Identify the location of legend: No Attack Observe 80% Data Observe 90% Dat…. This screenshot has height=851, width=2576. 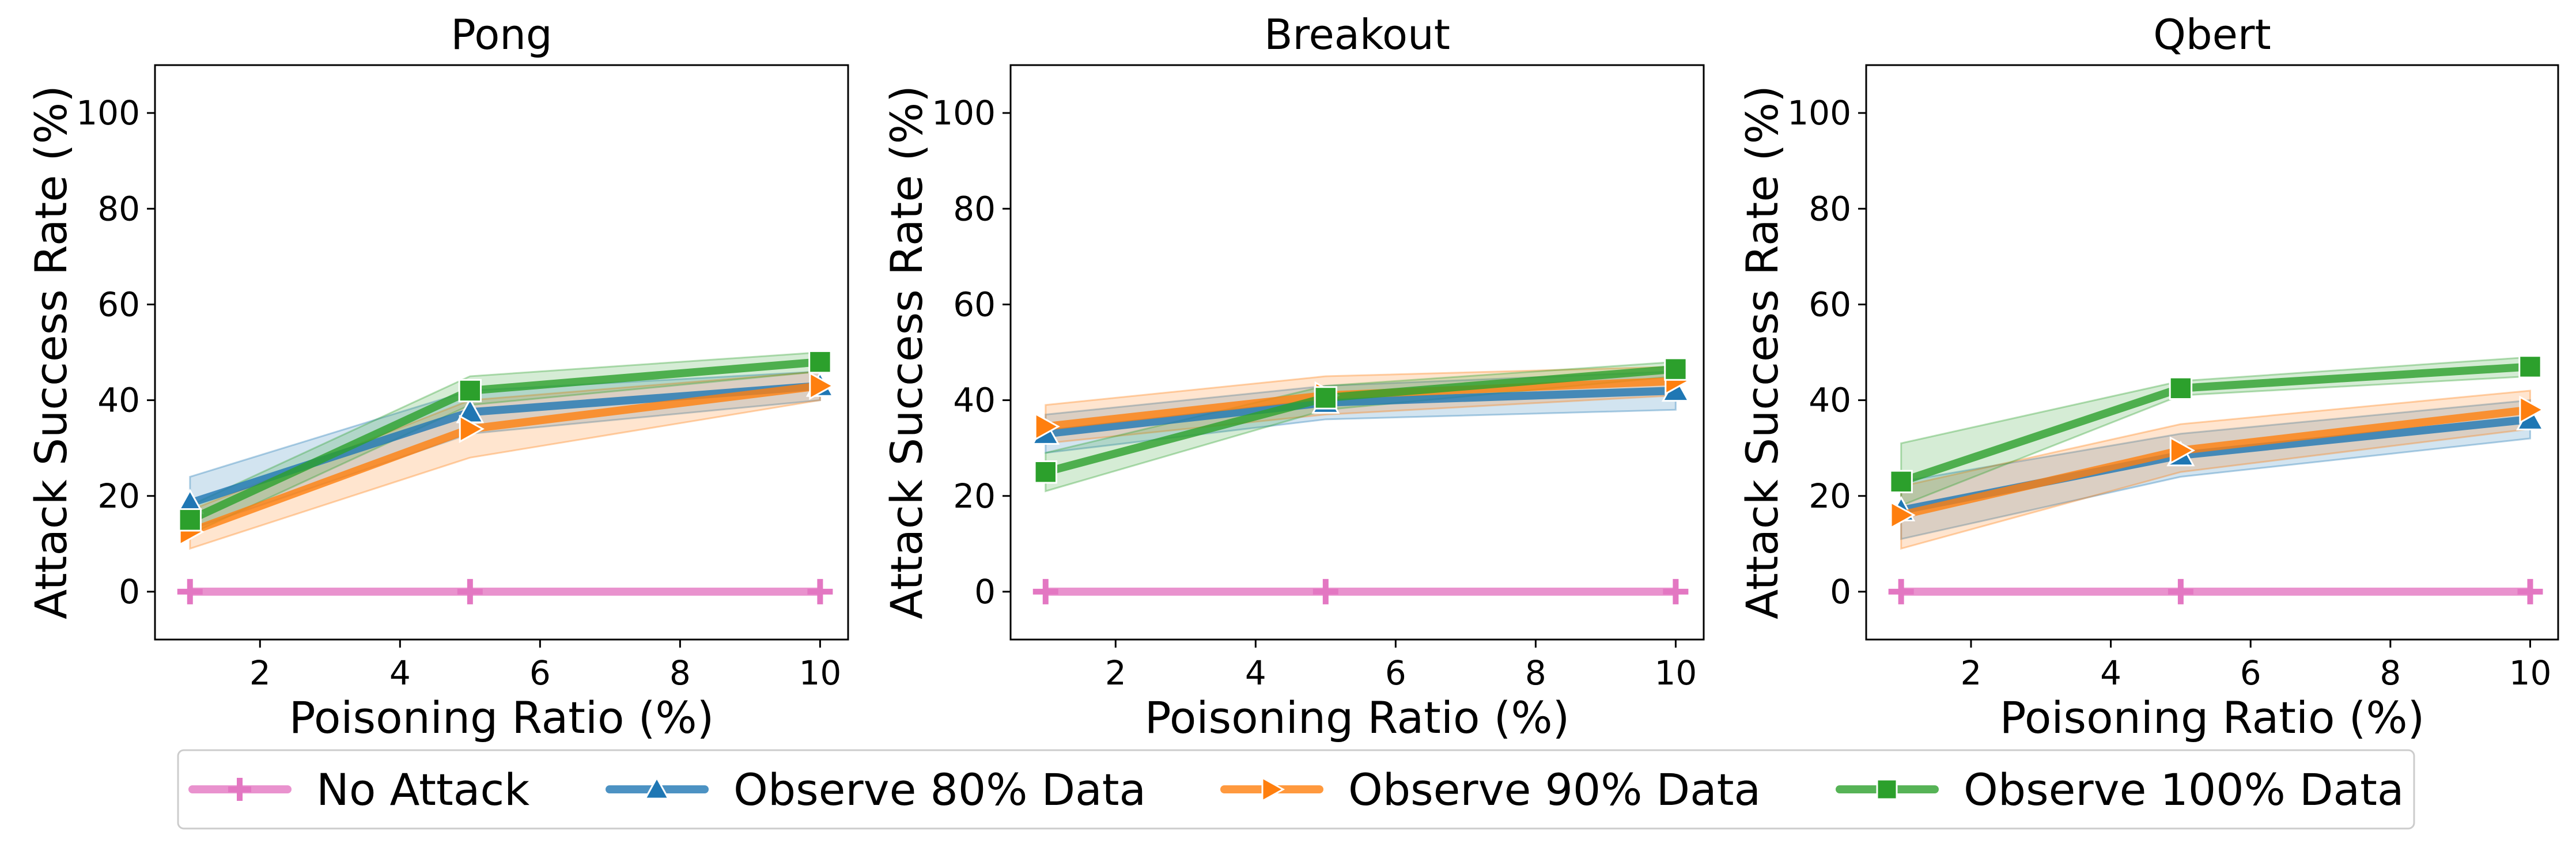
(1296, 789).